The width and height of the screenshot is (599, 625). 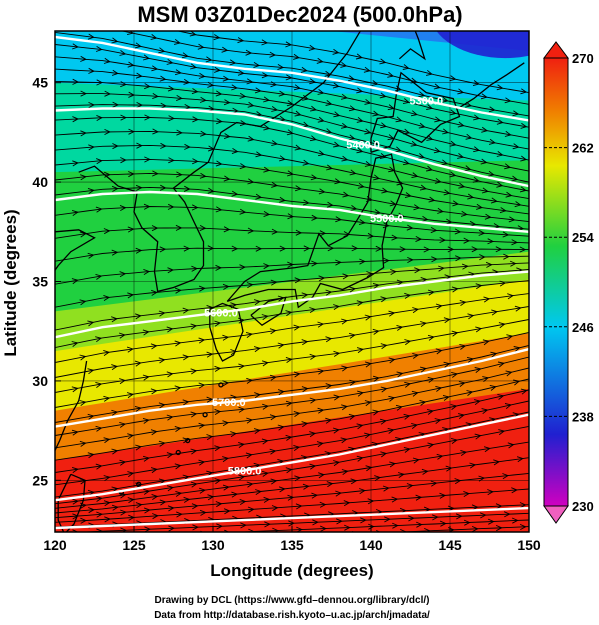 I want to click on island, so click(x=178, y=452).